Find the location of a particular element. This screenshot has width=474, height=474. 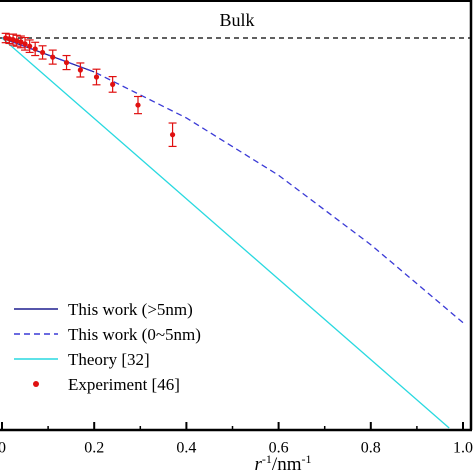

legend-label: Experiment [46] is located at coordinates (124, 384).